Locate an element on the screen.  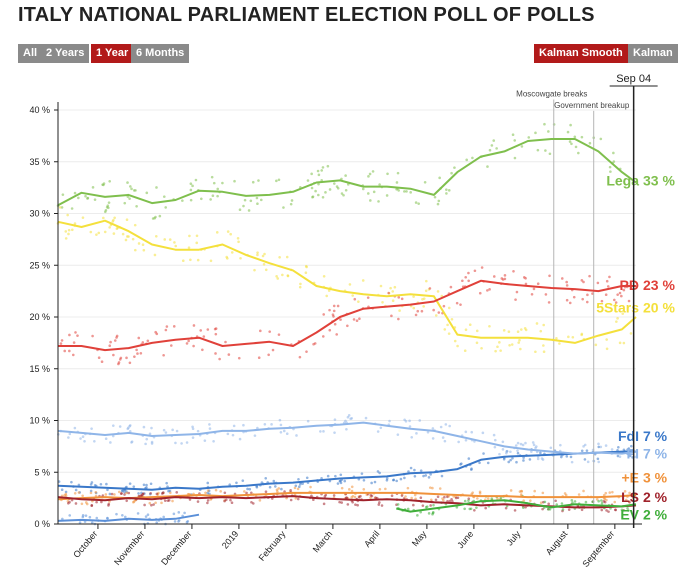
y-tick-label: 30 % is located at coordinates (39, 214).